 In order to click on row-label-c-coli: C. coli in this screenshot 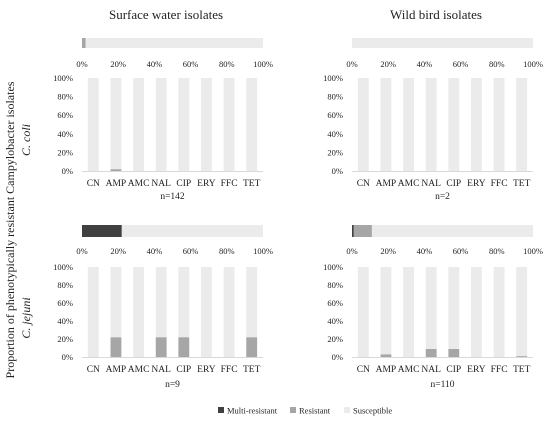, I will do `click(26, 140)`.